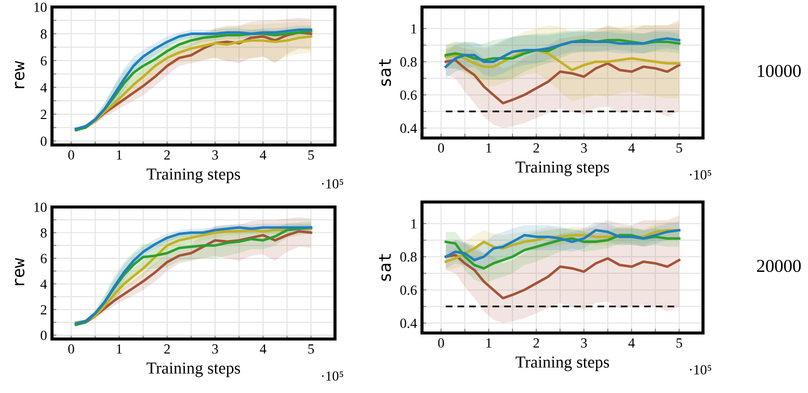 The width and height of the screenshot is (808, 393). I want to click on text: 10000, so click(779, 71).